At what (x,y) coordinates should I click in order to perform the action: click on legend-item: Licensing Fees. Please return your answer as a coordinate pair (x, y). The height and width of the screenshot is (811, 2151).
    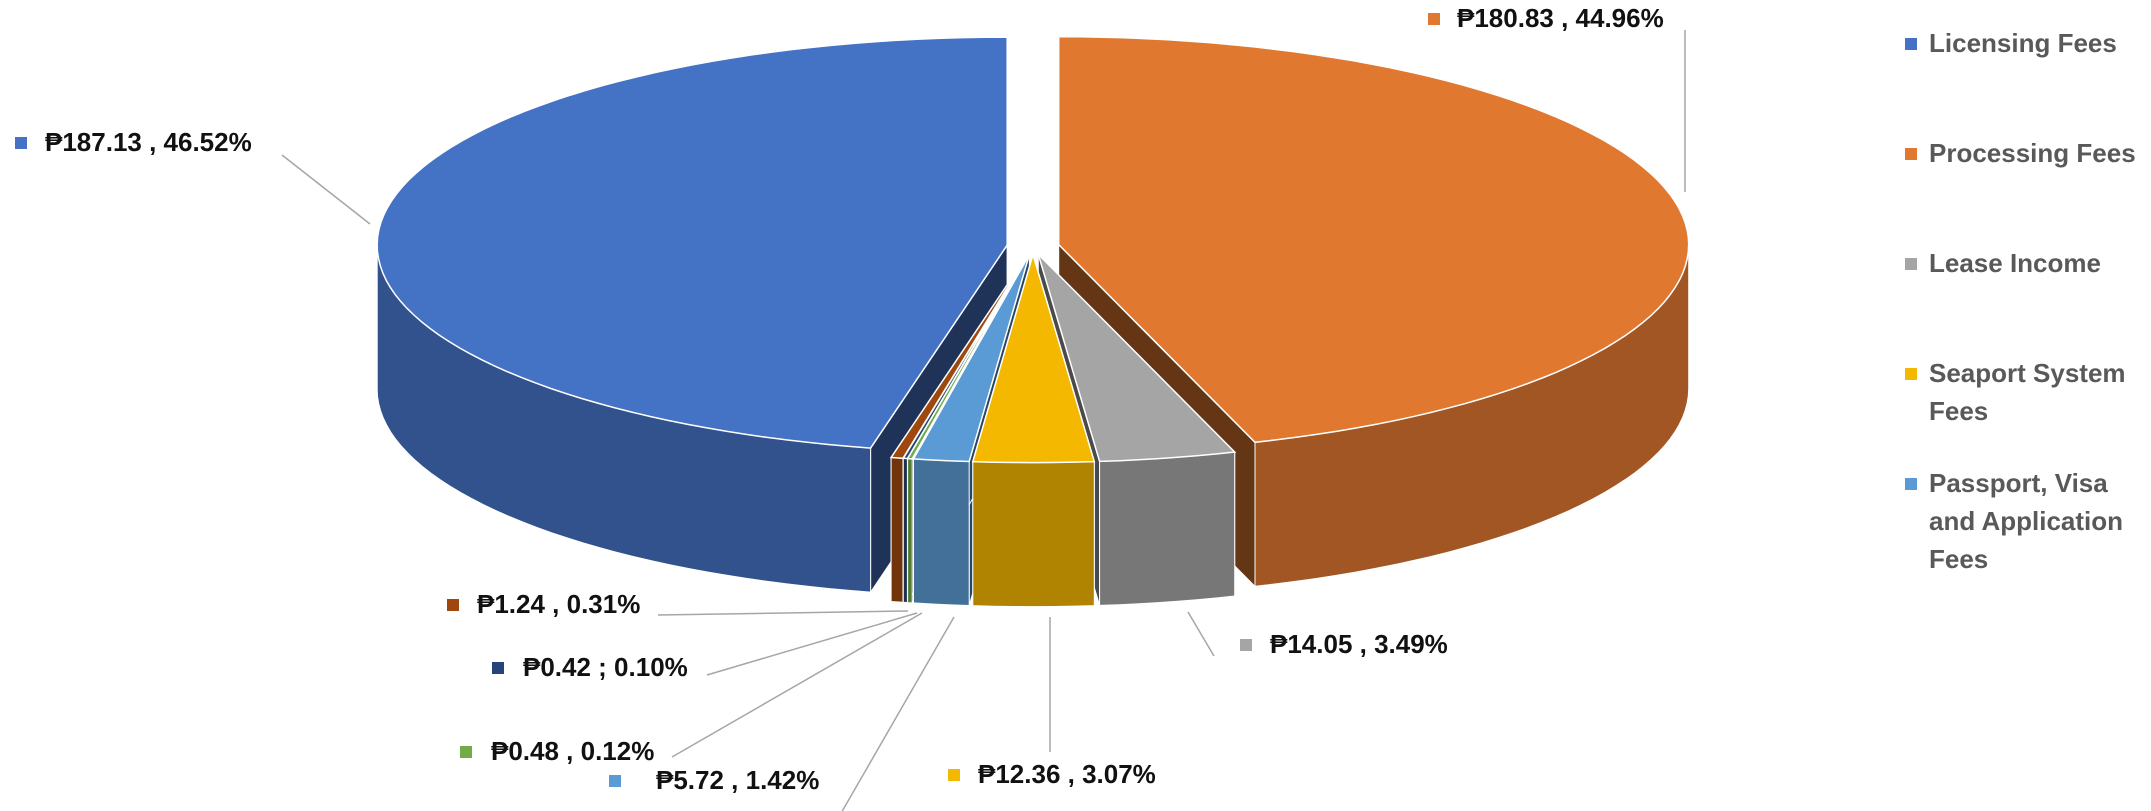
    Looking at the image, I should click on (2025, 45).